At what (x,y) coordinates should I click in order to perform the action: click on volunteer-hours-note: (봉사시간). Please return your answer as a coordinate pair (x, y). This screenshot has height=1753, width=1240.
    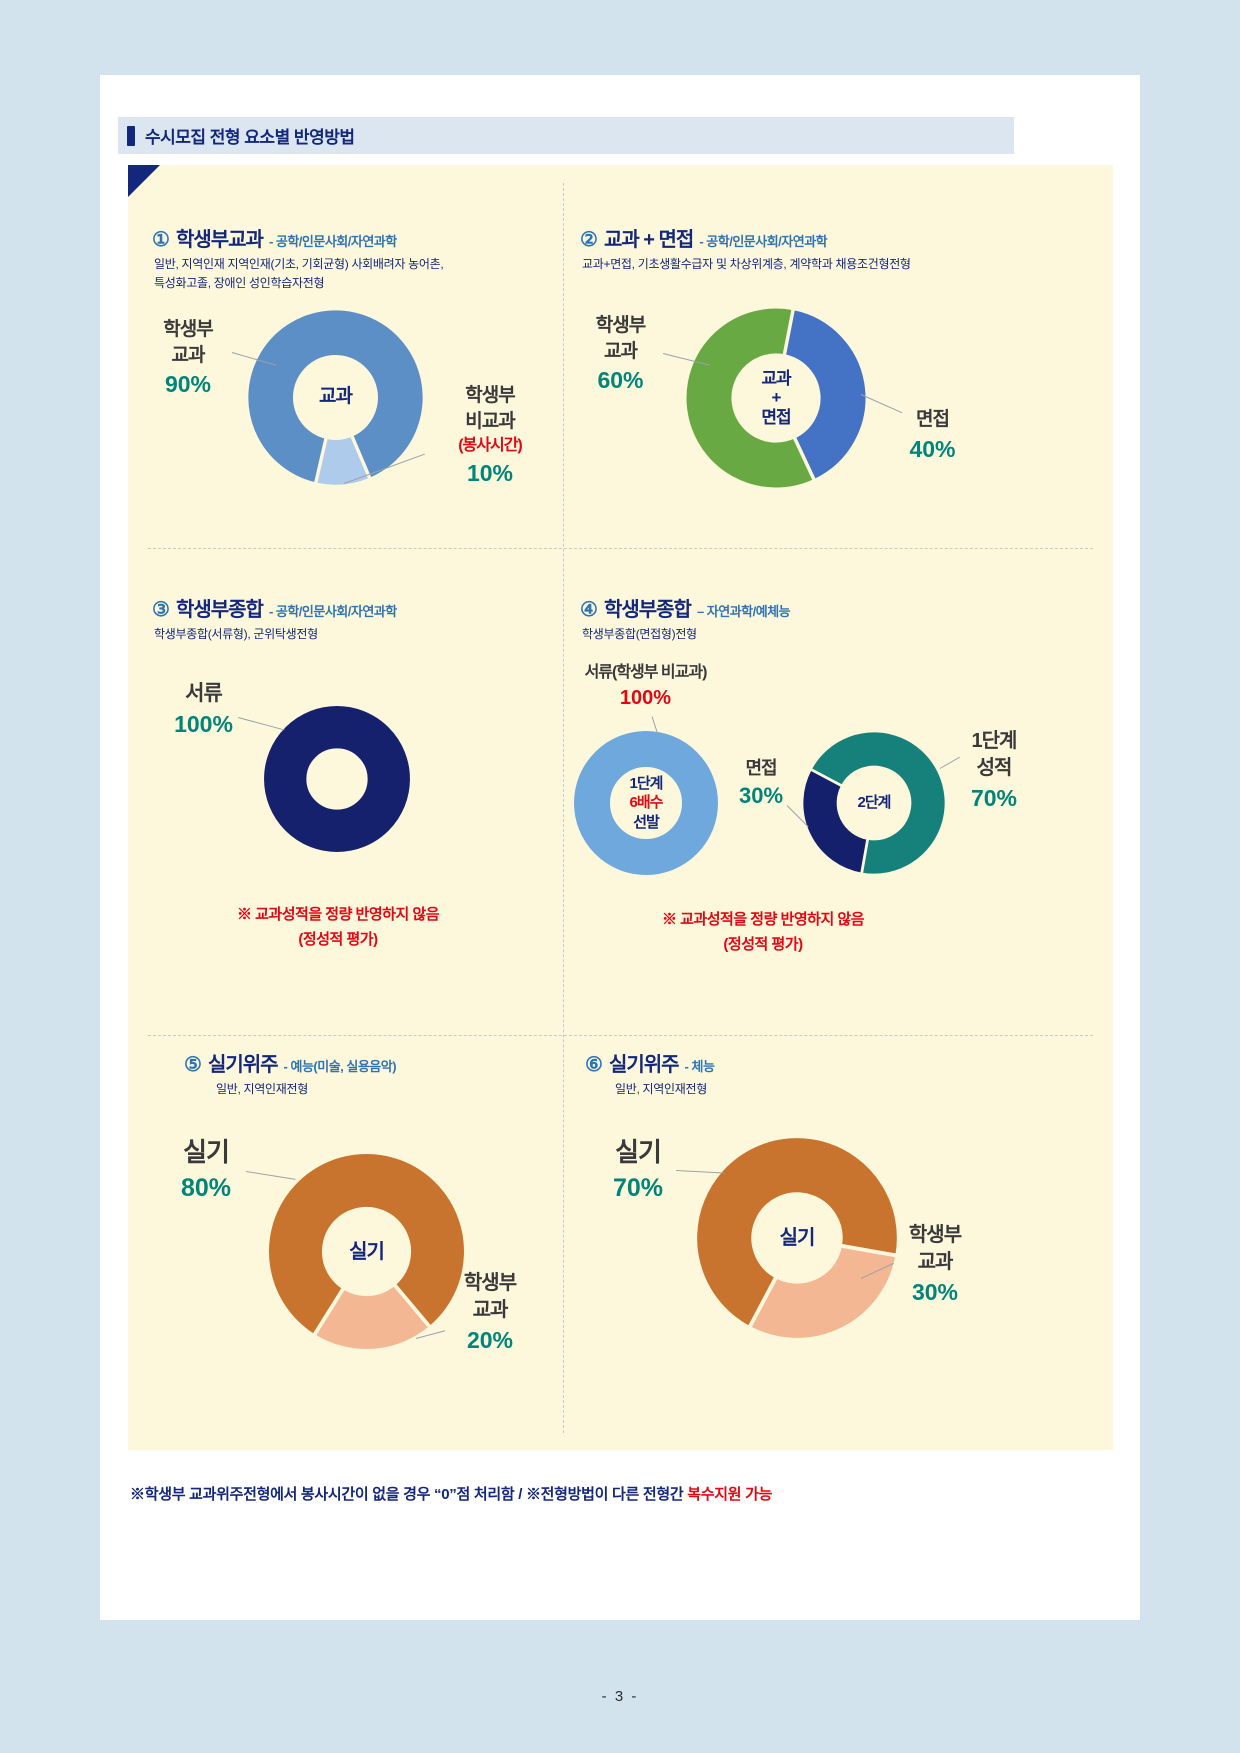
    Looking at the image, I should click on (490, 446).